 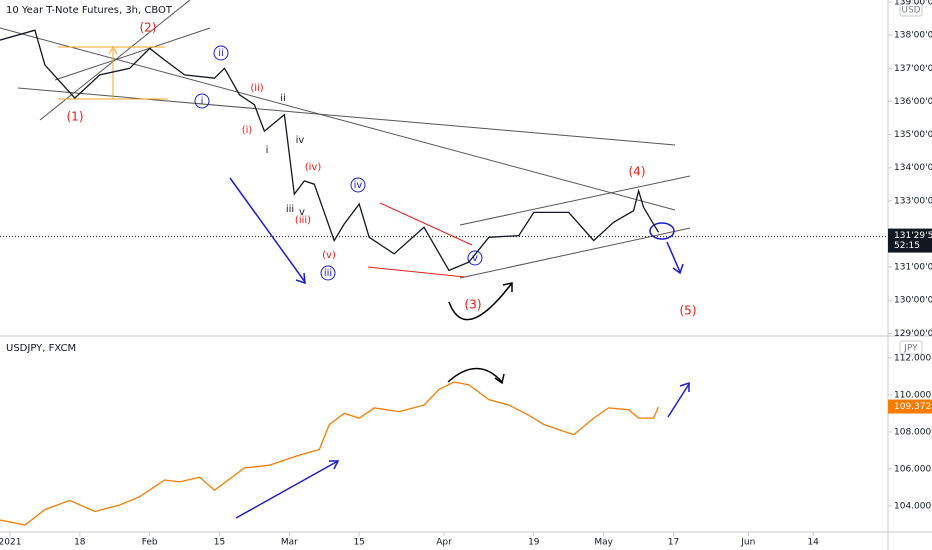 What do you see at coordinates (473, 305) in the screenshot?
I see `wave-label: (3)` at bounding box center [473, 305].